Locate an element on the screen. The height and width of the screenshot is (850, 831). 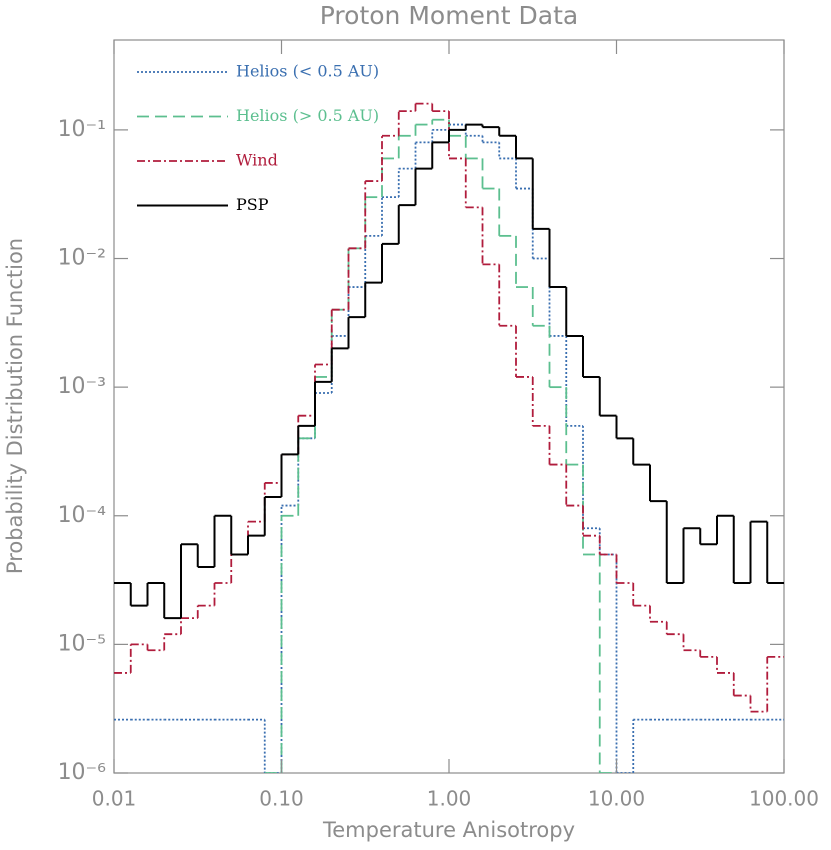
x-tick-label: 10.00 is located at coordinates (616, 799).